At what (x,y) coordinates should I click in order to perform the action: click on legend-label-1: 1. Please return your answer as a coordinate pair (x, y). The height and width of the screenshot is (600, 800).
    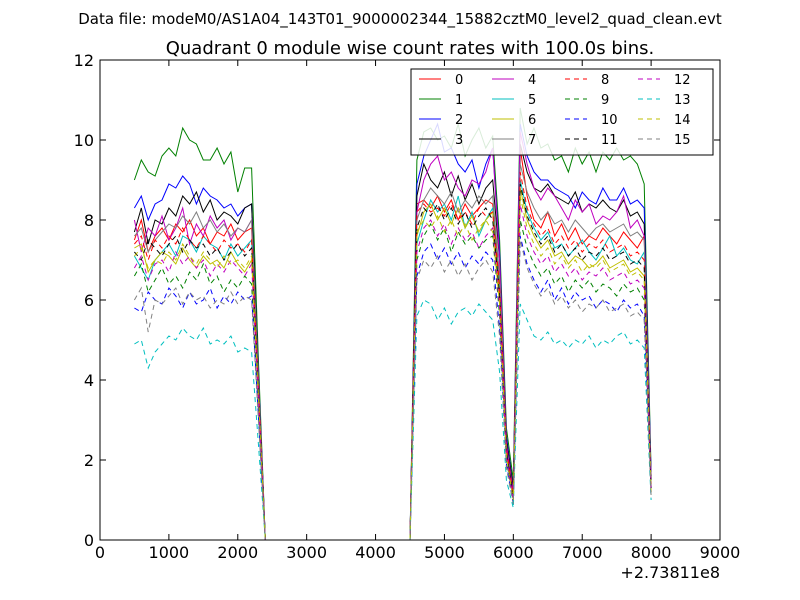
    Looking at the image, I should click on (459, 100).